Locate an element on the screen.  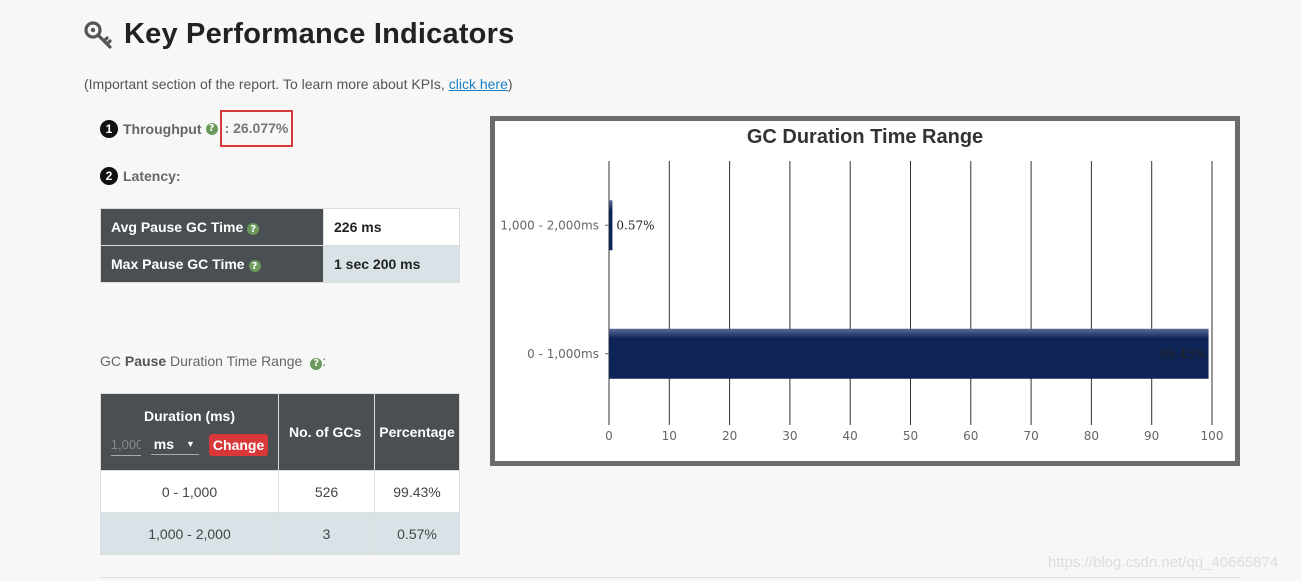
percentage-cell: 0.57% is located at coordinates (417, 533).